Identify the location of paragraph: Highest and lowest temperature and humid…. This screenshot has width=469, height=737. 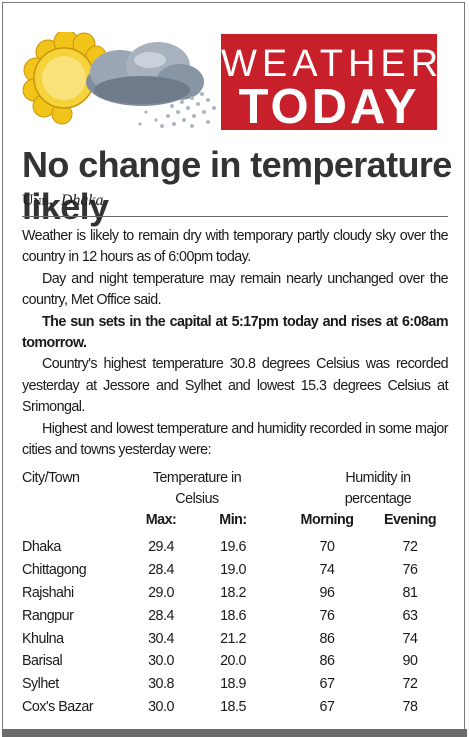
(235, 439).